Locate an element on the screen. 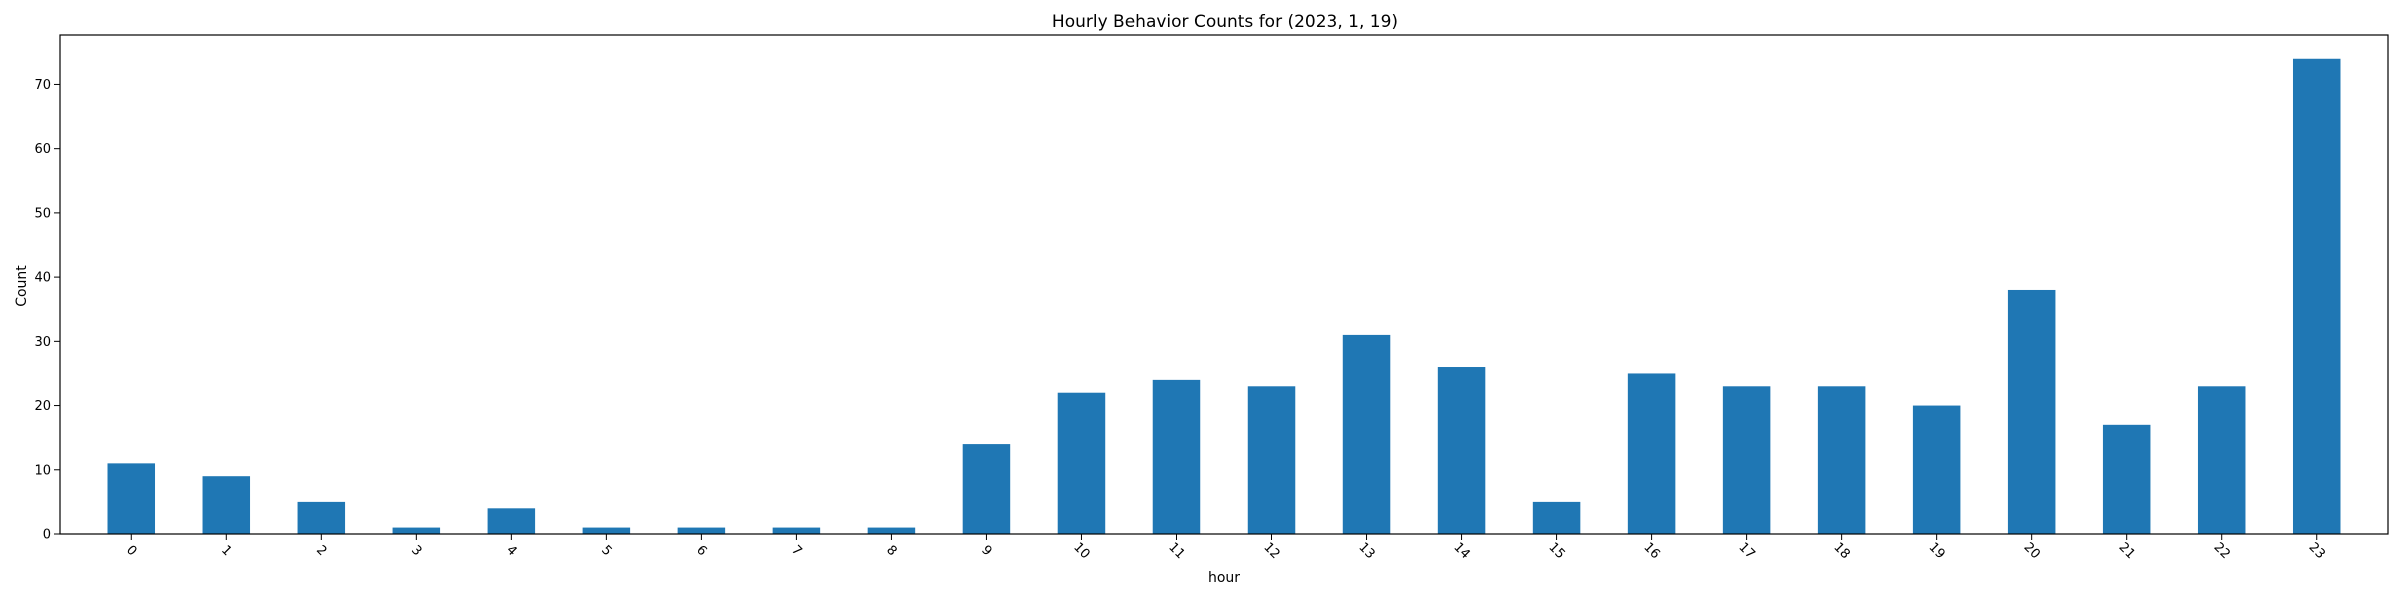 The width and height of the screenshot is (2400, 600). y-tick-label: 60 is located at coordinates (42, 149).